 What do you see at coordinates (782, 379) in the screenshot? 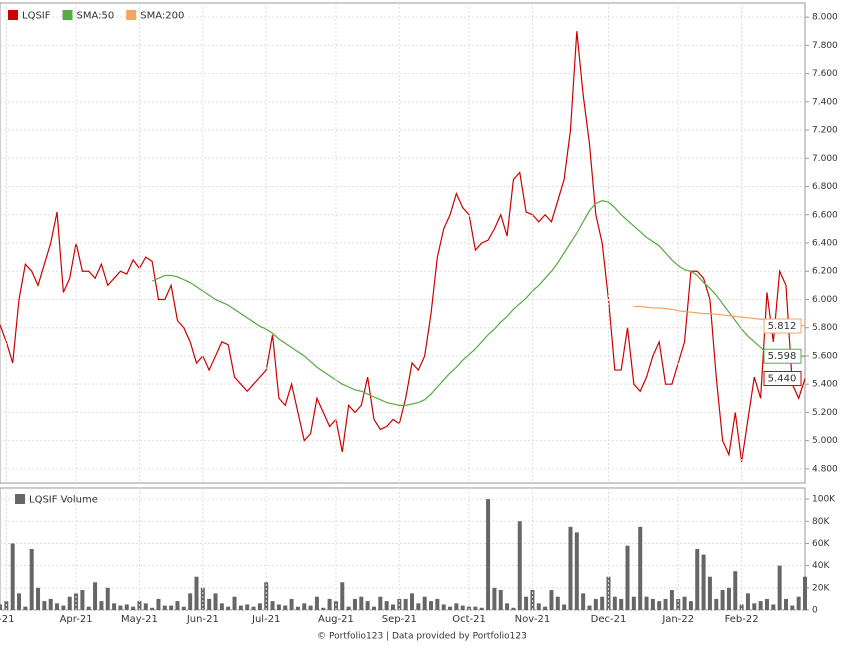
I see `last-value-label: 5.440` at bounding box center [782, 379].